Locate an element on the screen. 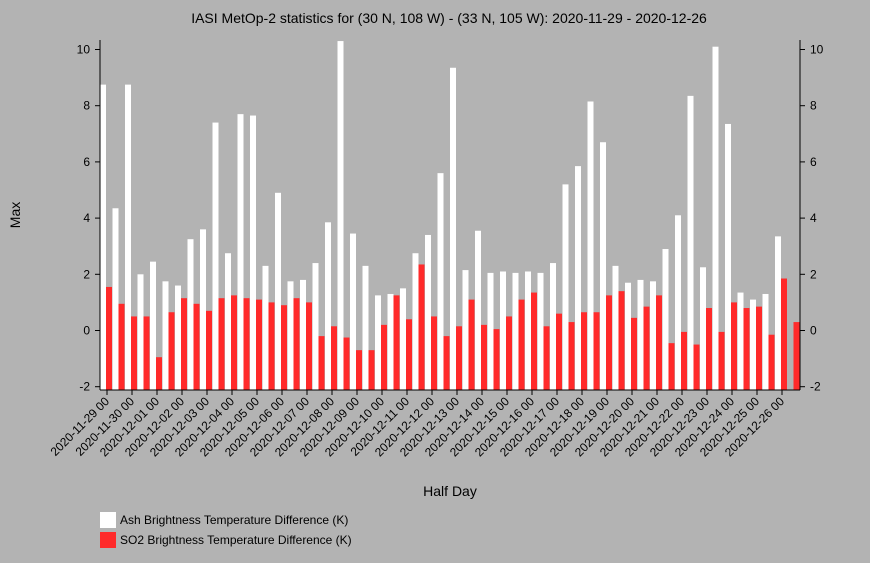 This screenshot has width=870, height=563. y-tick-label-right: 0 is located at coordinates (813, 331).